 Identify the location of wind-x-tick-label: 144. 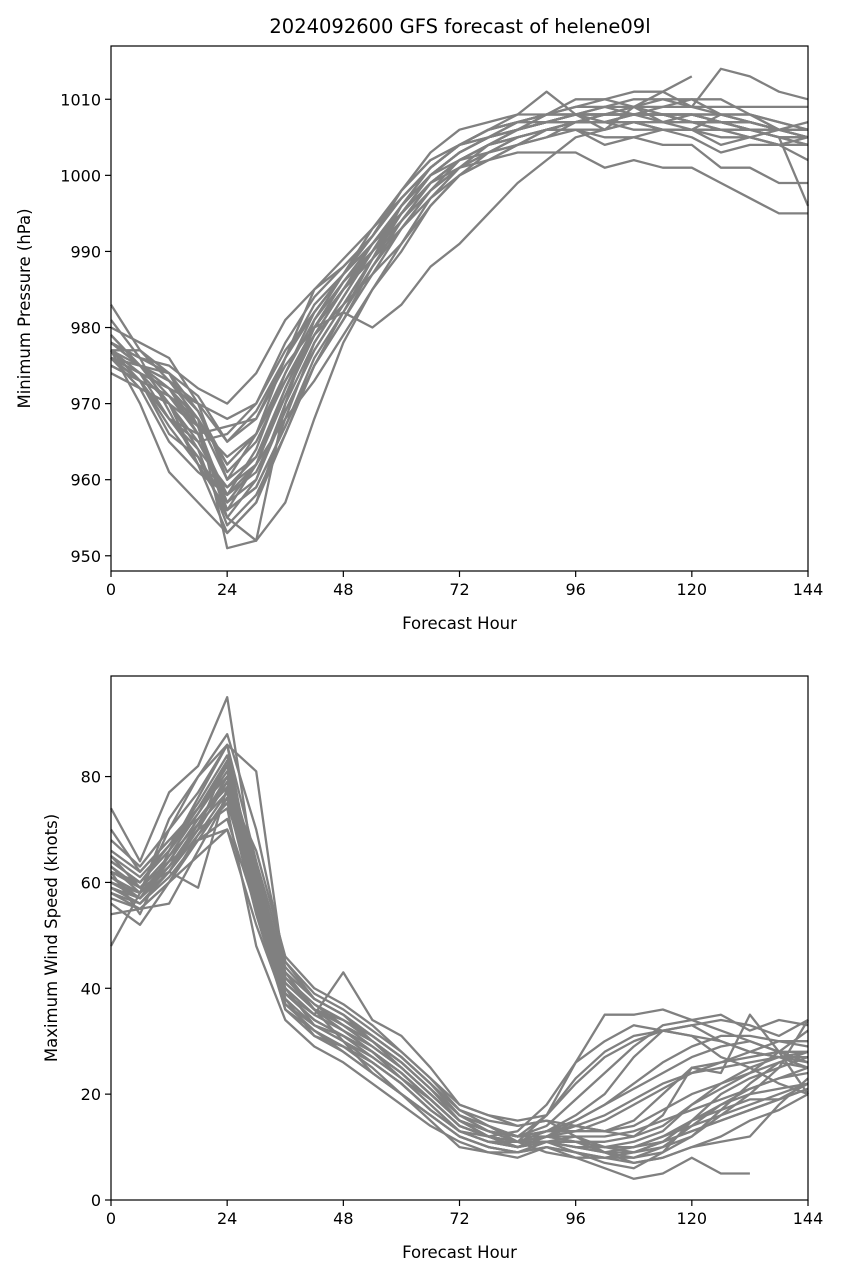
(808, 1218).